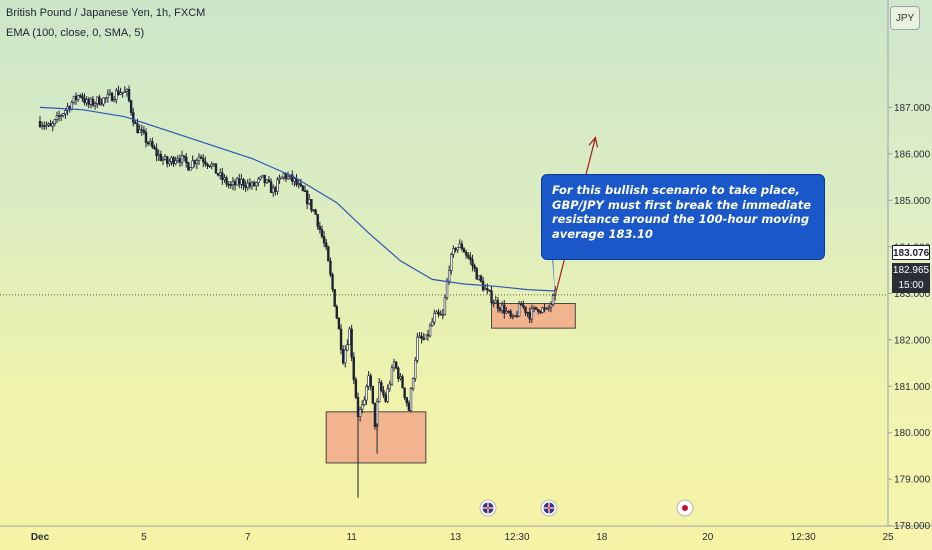 The image size is (932, 550). What do you see at coordinates (912, 387) in the screenshot?
I see `y-tick-label: 181.000` at bounding box center [912, 387].